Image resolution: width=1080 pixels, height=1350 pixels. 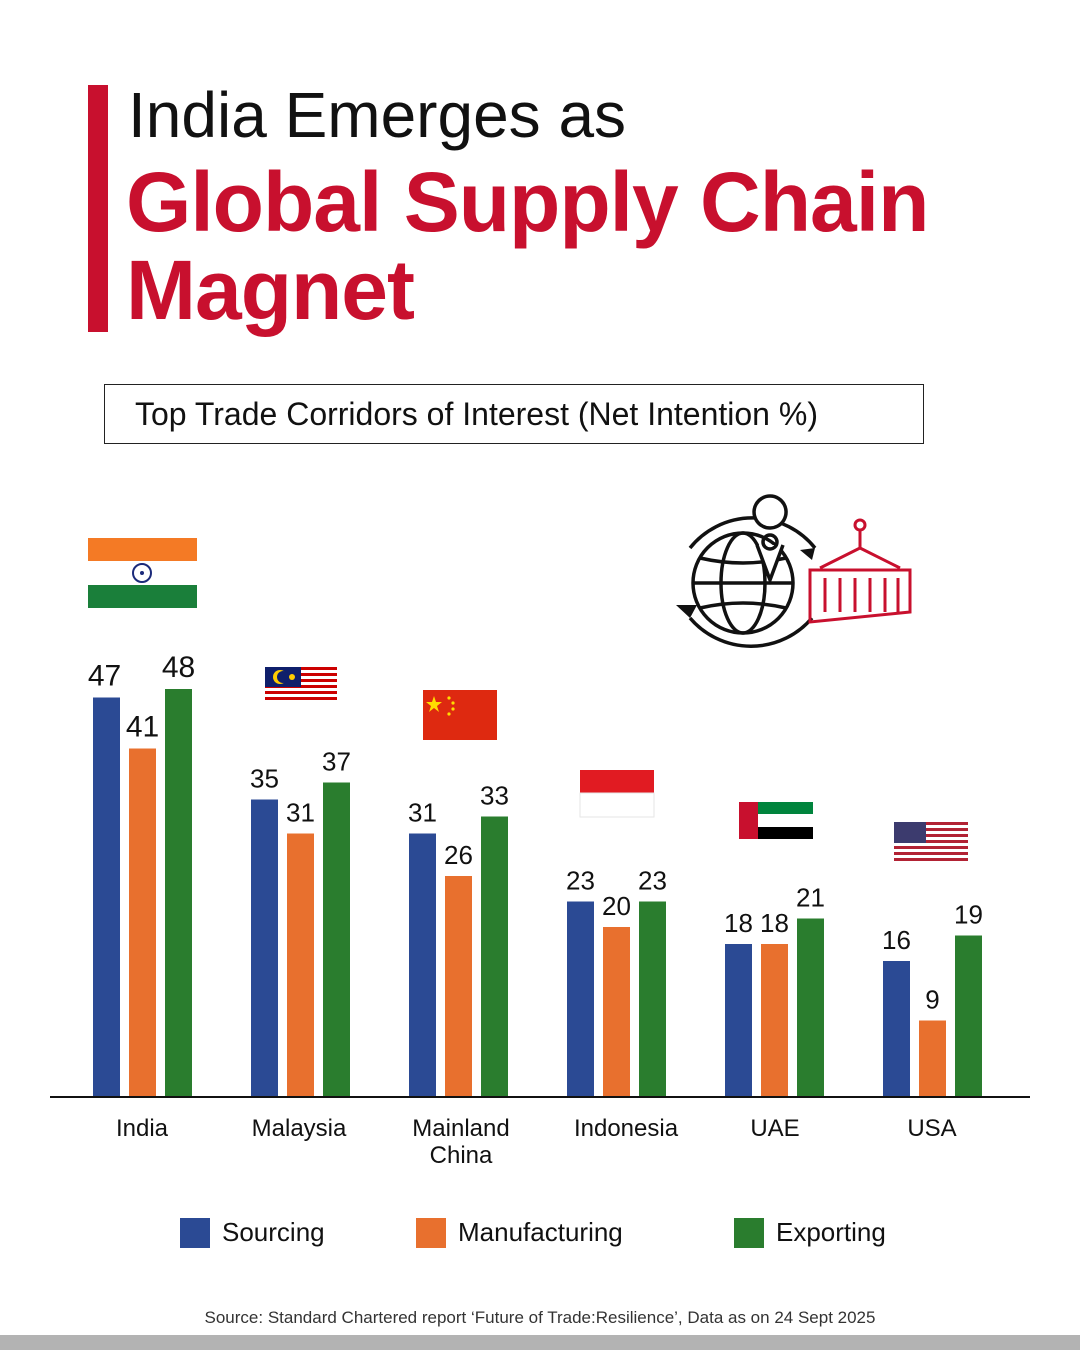 I want to click on data-label-mainland-china-exporting: 33, so click(x=494, y=796).